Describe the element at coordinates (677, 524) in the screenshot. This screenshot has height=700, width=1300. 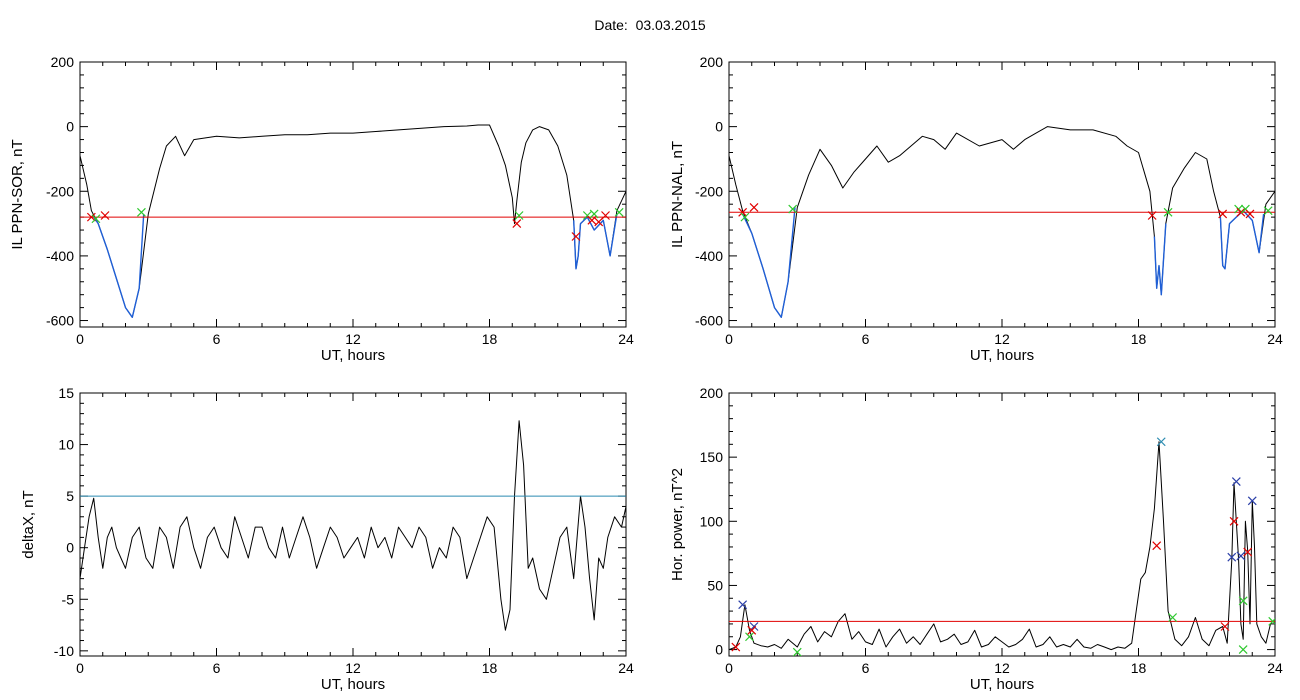
I see `y-axis-label: Hor. power, nT^2` at that location.